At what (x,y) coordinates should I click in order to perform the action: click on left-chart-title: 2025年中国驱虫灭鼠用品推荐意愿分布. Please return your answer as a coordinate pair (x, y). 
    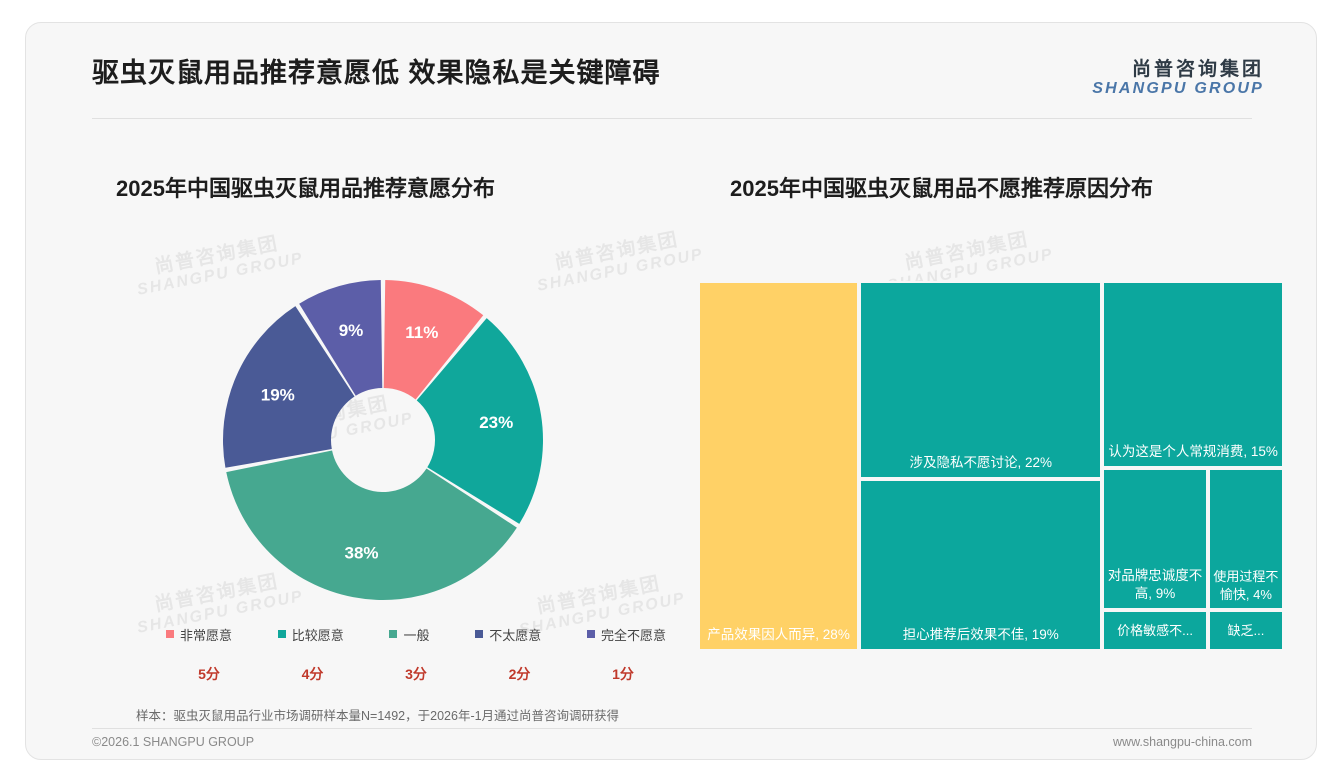
    Looking at the image, I should click on (305, 188).